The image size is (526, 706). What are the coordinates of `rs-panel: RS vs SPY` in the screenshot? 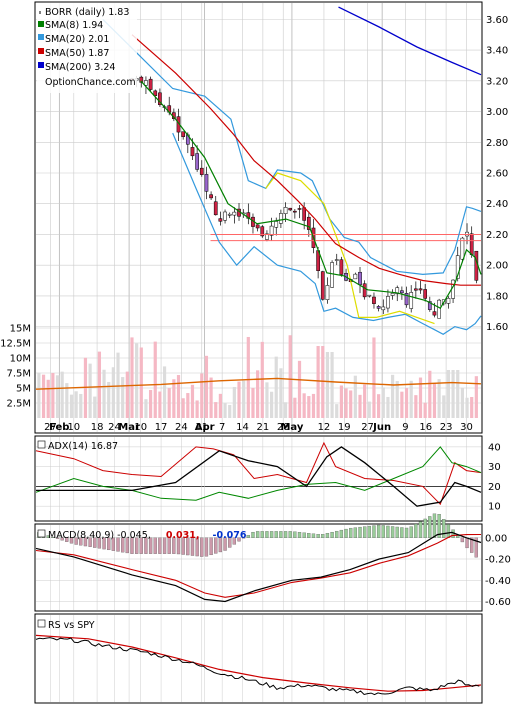 It's located at (258, 658).